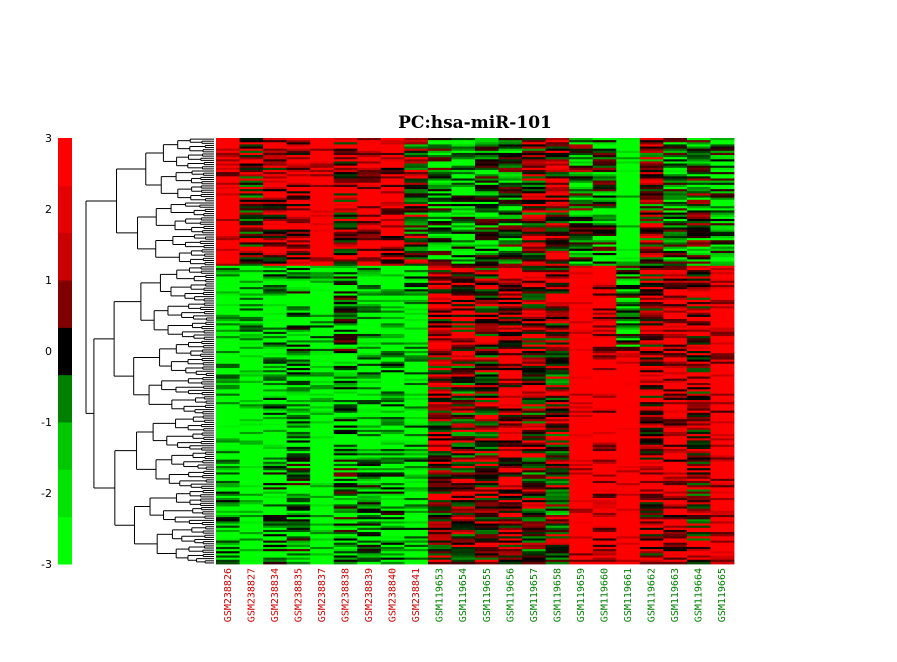  Describe the element at coordinates (65, 209) in the screenshot. I see `colorbar-segment` at that location.